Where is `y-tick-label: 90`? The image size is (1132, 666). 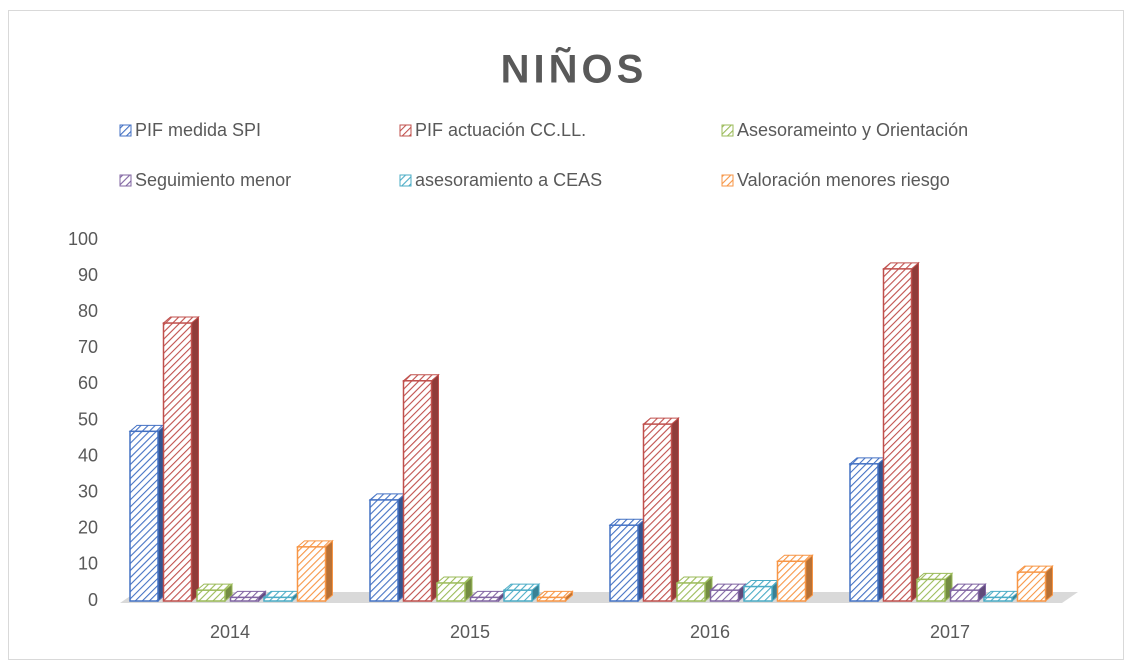 y-tick-label: 90 is located at coordinates (88, 275).